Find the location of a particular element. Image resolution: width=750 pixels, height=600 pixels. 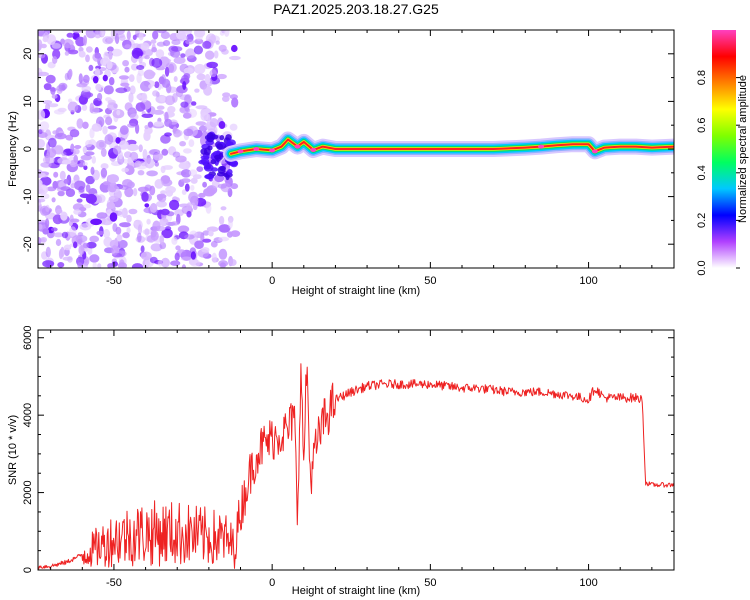

snr-x-tick-label: 100 is located at coordinates (588, 583).